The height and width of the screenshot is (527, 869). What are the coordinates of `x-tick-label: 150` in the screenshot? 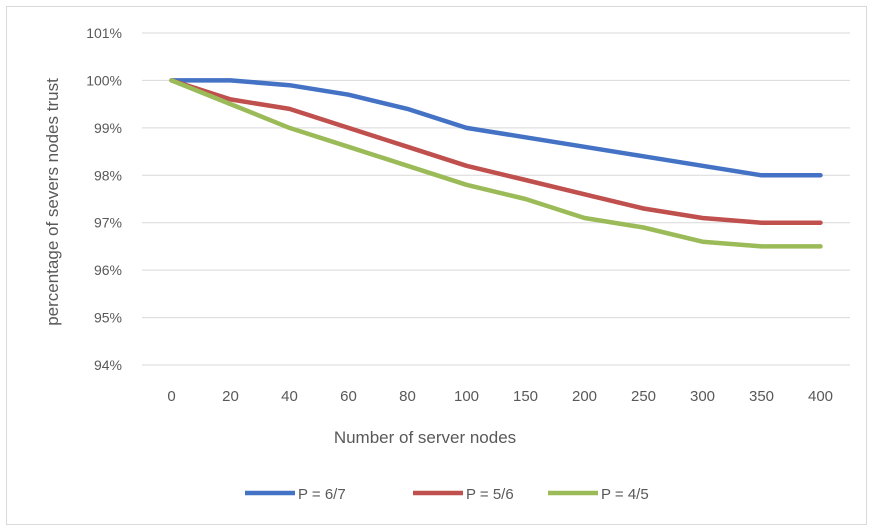 It's located at (525, 396).